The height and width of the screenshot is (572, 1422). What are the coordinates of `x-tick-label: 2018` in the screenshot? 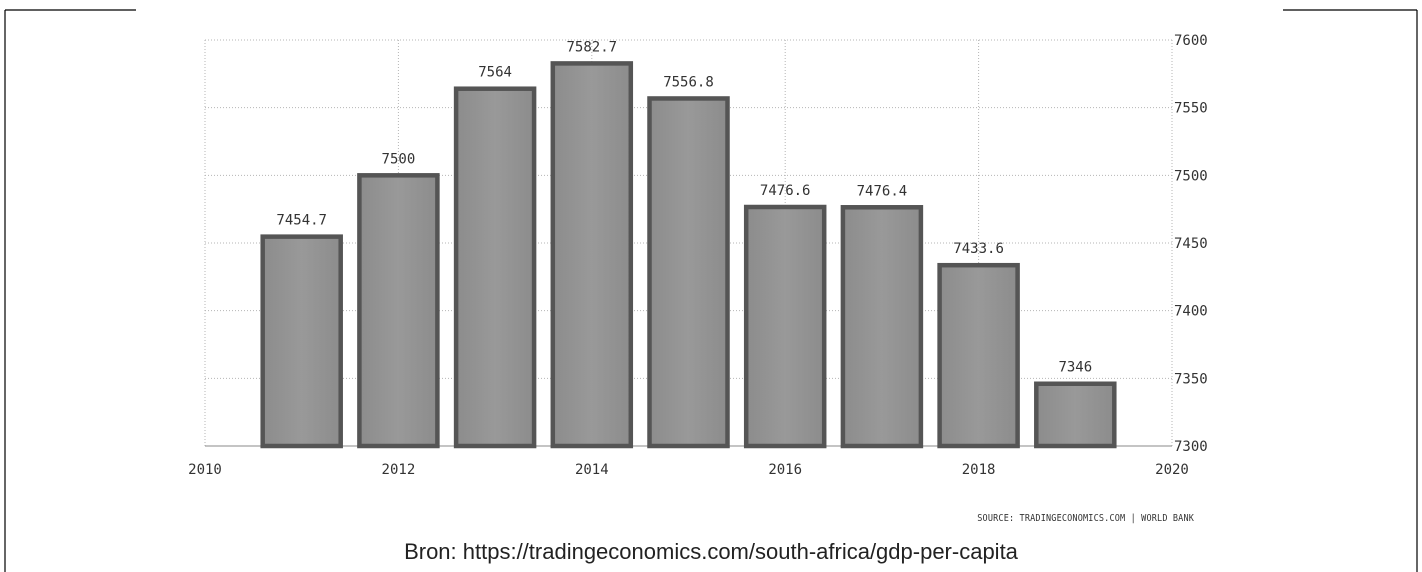 It's located at (979, 470).